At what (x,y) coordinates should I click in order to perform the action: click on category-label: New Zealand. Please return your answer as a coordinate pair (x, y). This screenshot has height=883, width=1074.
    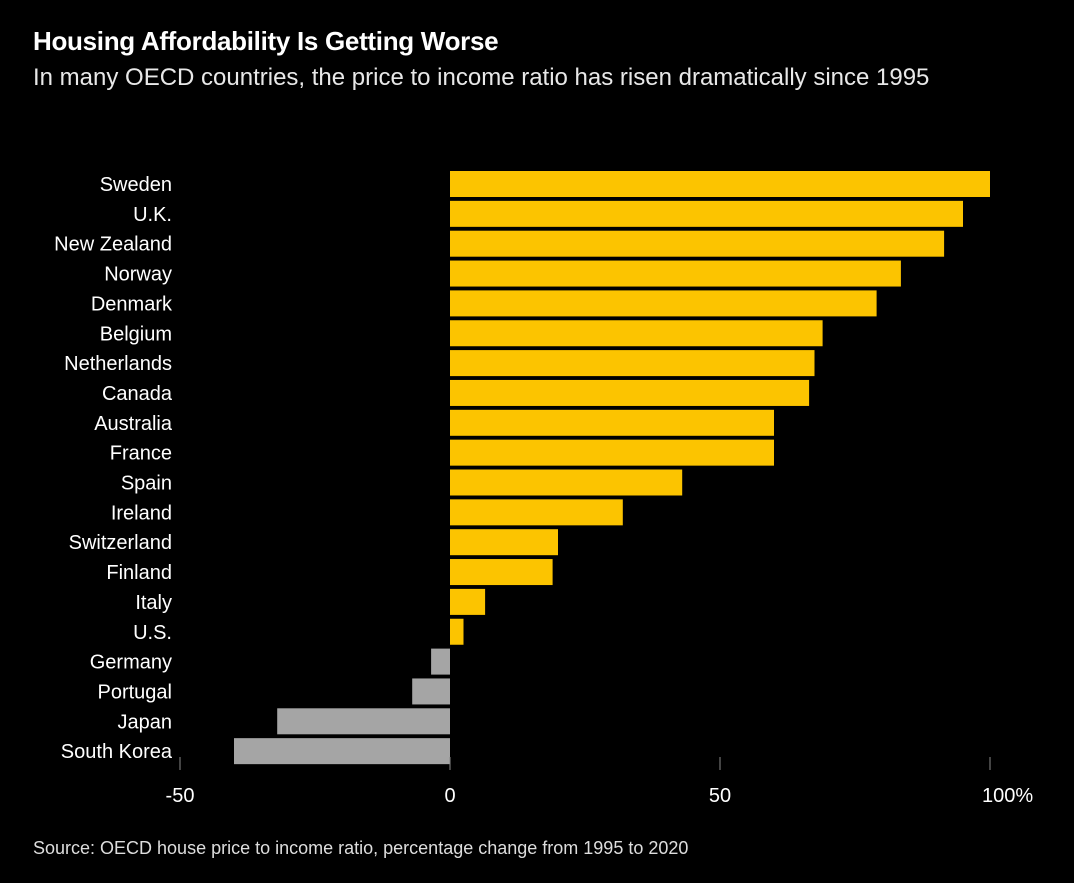
    Looking at the image, I should click on (113, 245).